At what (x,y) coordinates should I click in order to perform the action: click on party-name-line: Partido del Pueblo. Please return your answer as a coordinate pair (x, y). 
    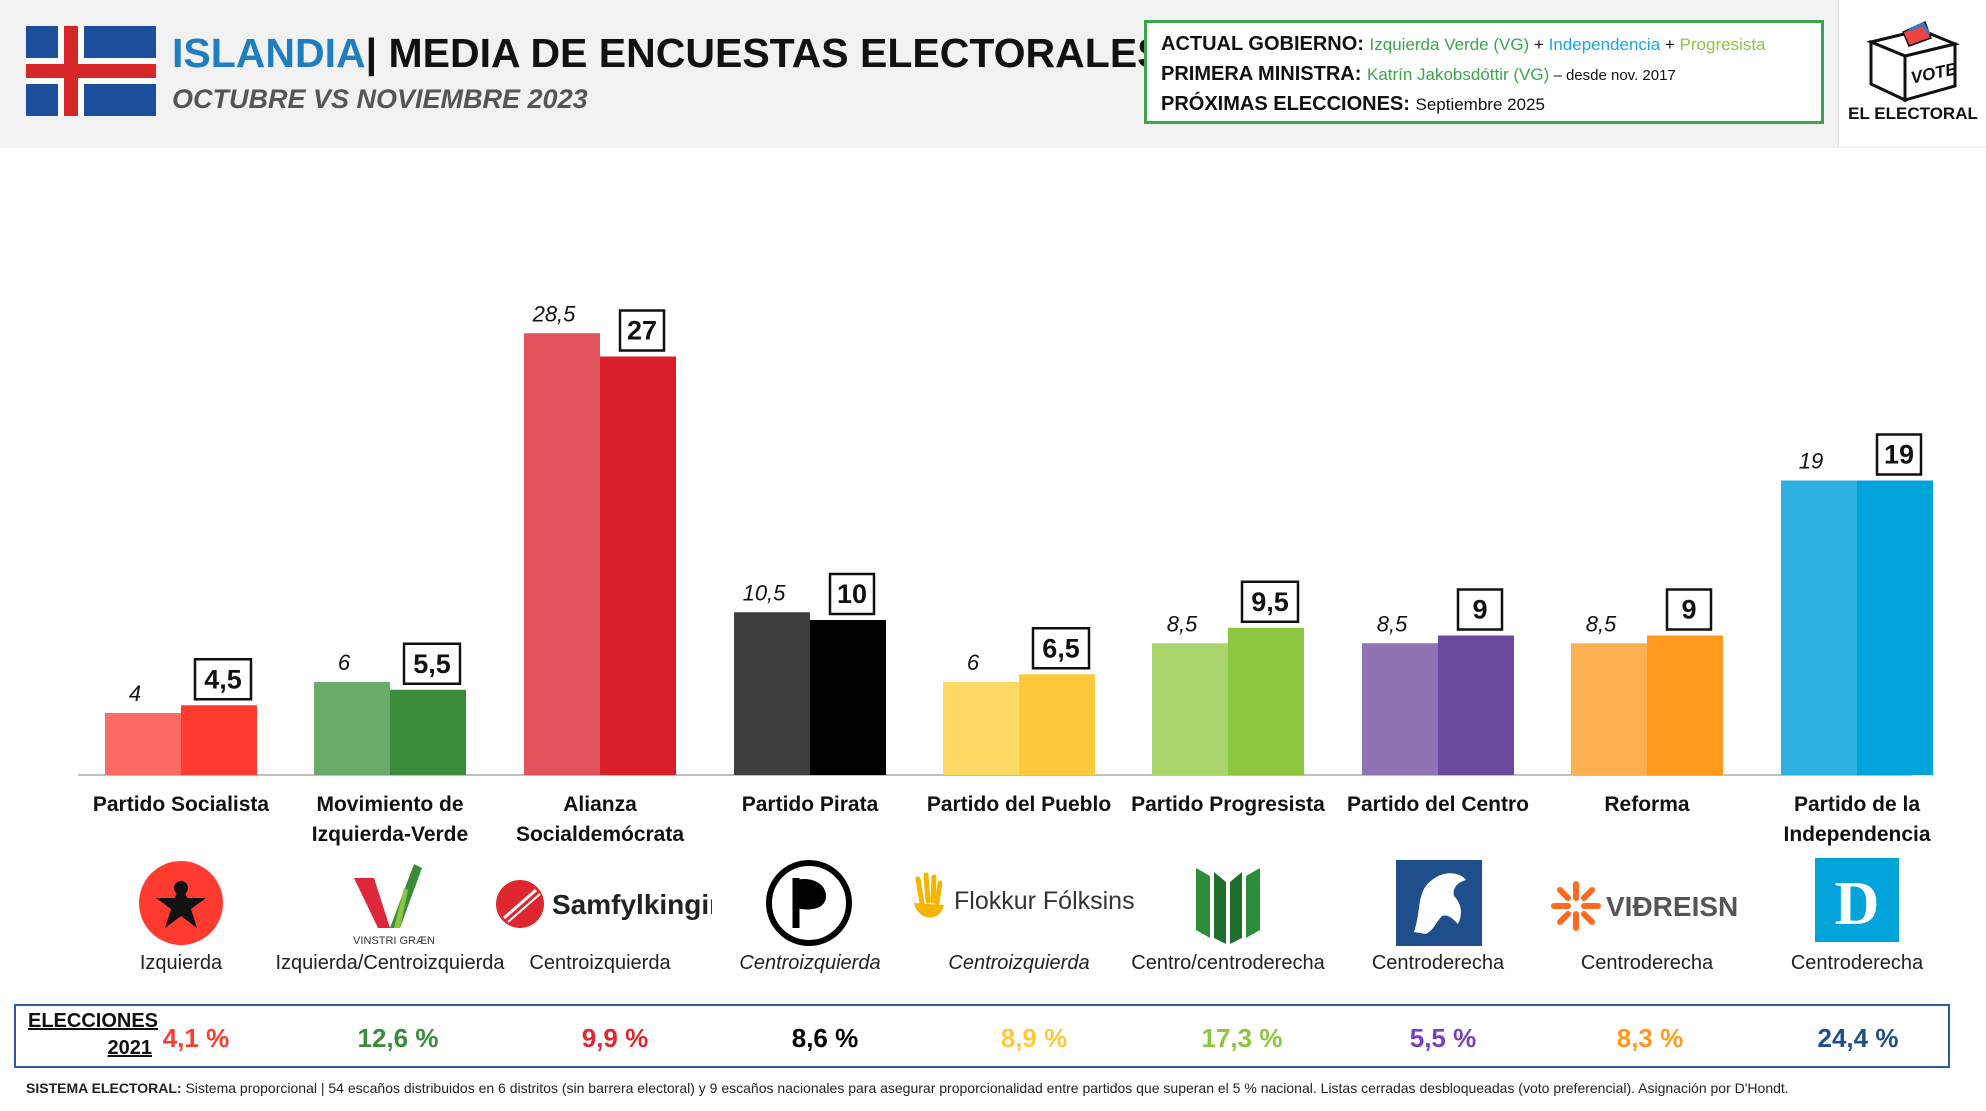
    Looking at the image, I should click on (1019, 804).